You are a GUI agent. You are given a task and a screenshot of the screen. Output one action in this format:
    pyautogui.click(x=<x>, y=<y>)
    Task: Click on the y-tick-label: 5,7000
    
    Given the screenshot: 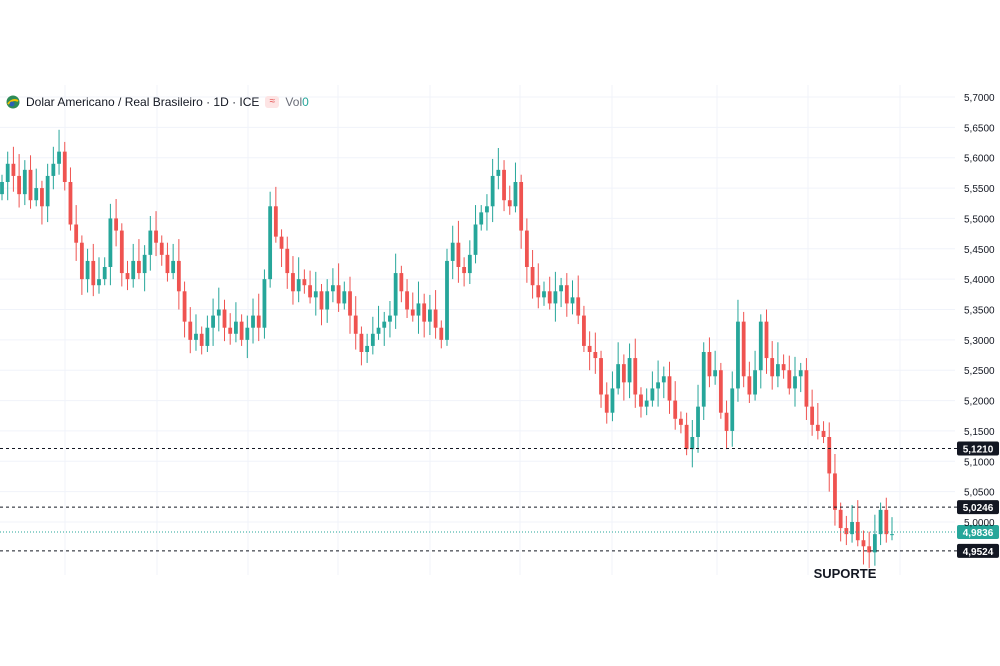 What is the action you would take?
    pyautogui.click(x=979, y=98)
    